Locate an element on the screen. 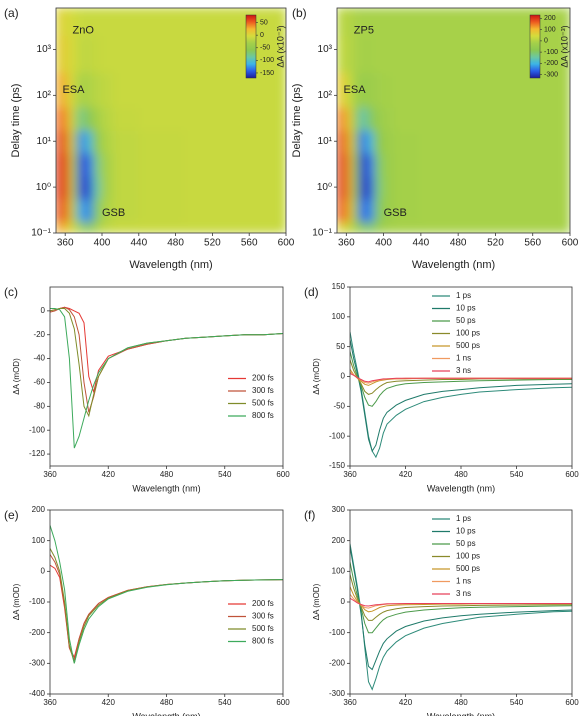  y-tick-label: 100 is located at coordinates (339, 316).